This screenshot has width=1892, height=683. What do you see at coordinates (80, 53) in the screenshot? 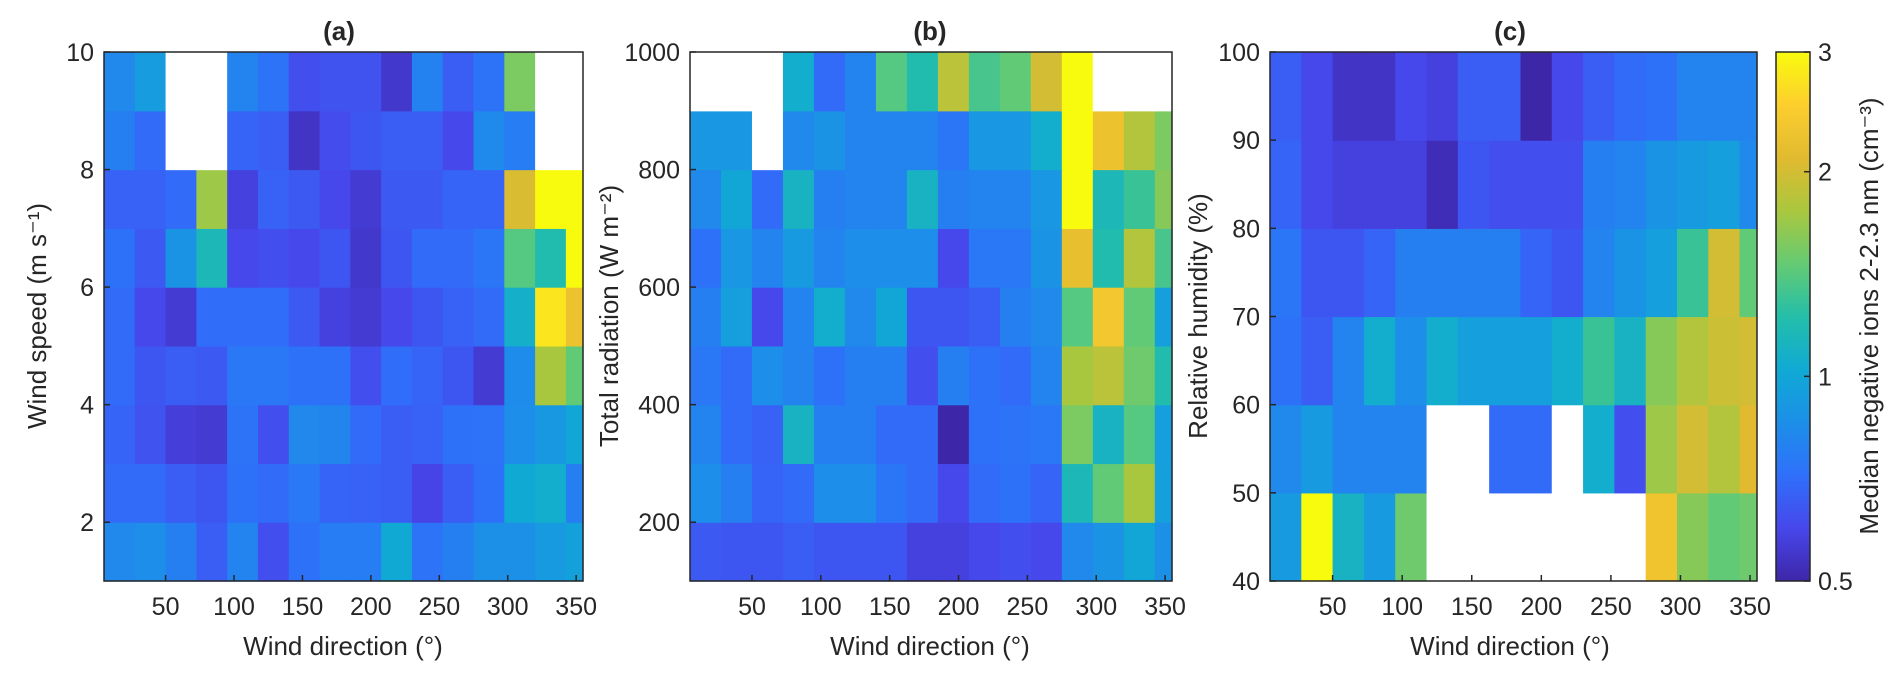
I see `y-tick-label: 10` at bounding box center [80, 53].